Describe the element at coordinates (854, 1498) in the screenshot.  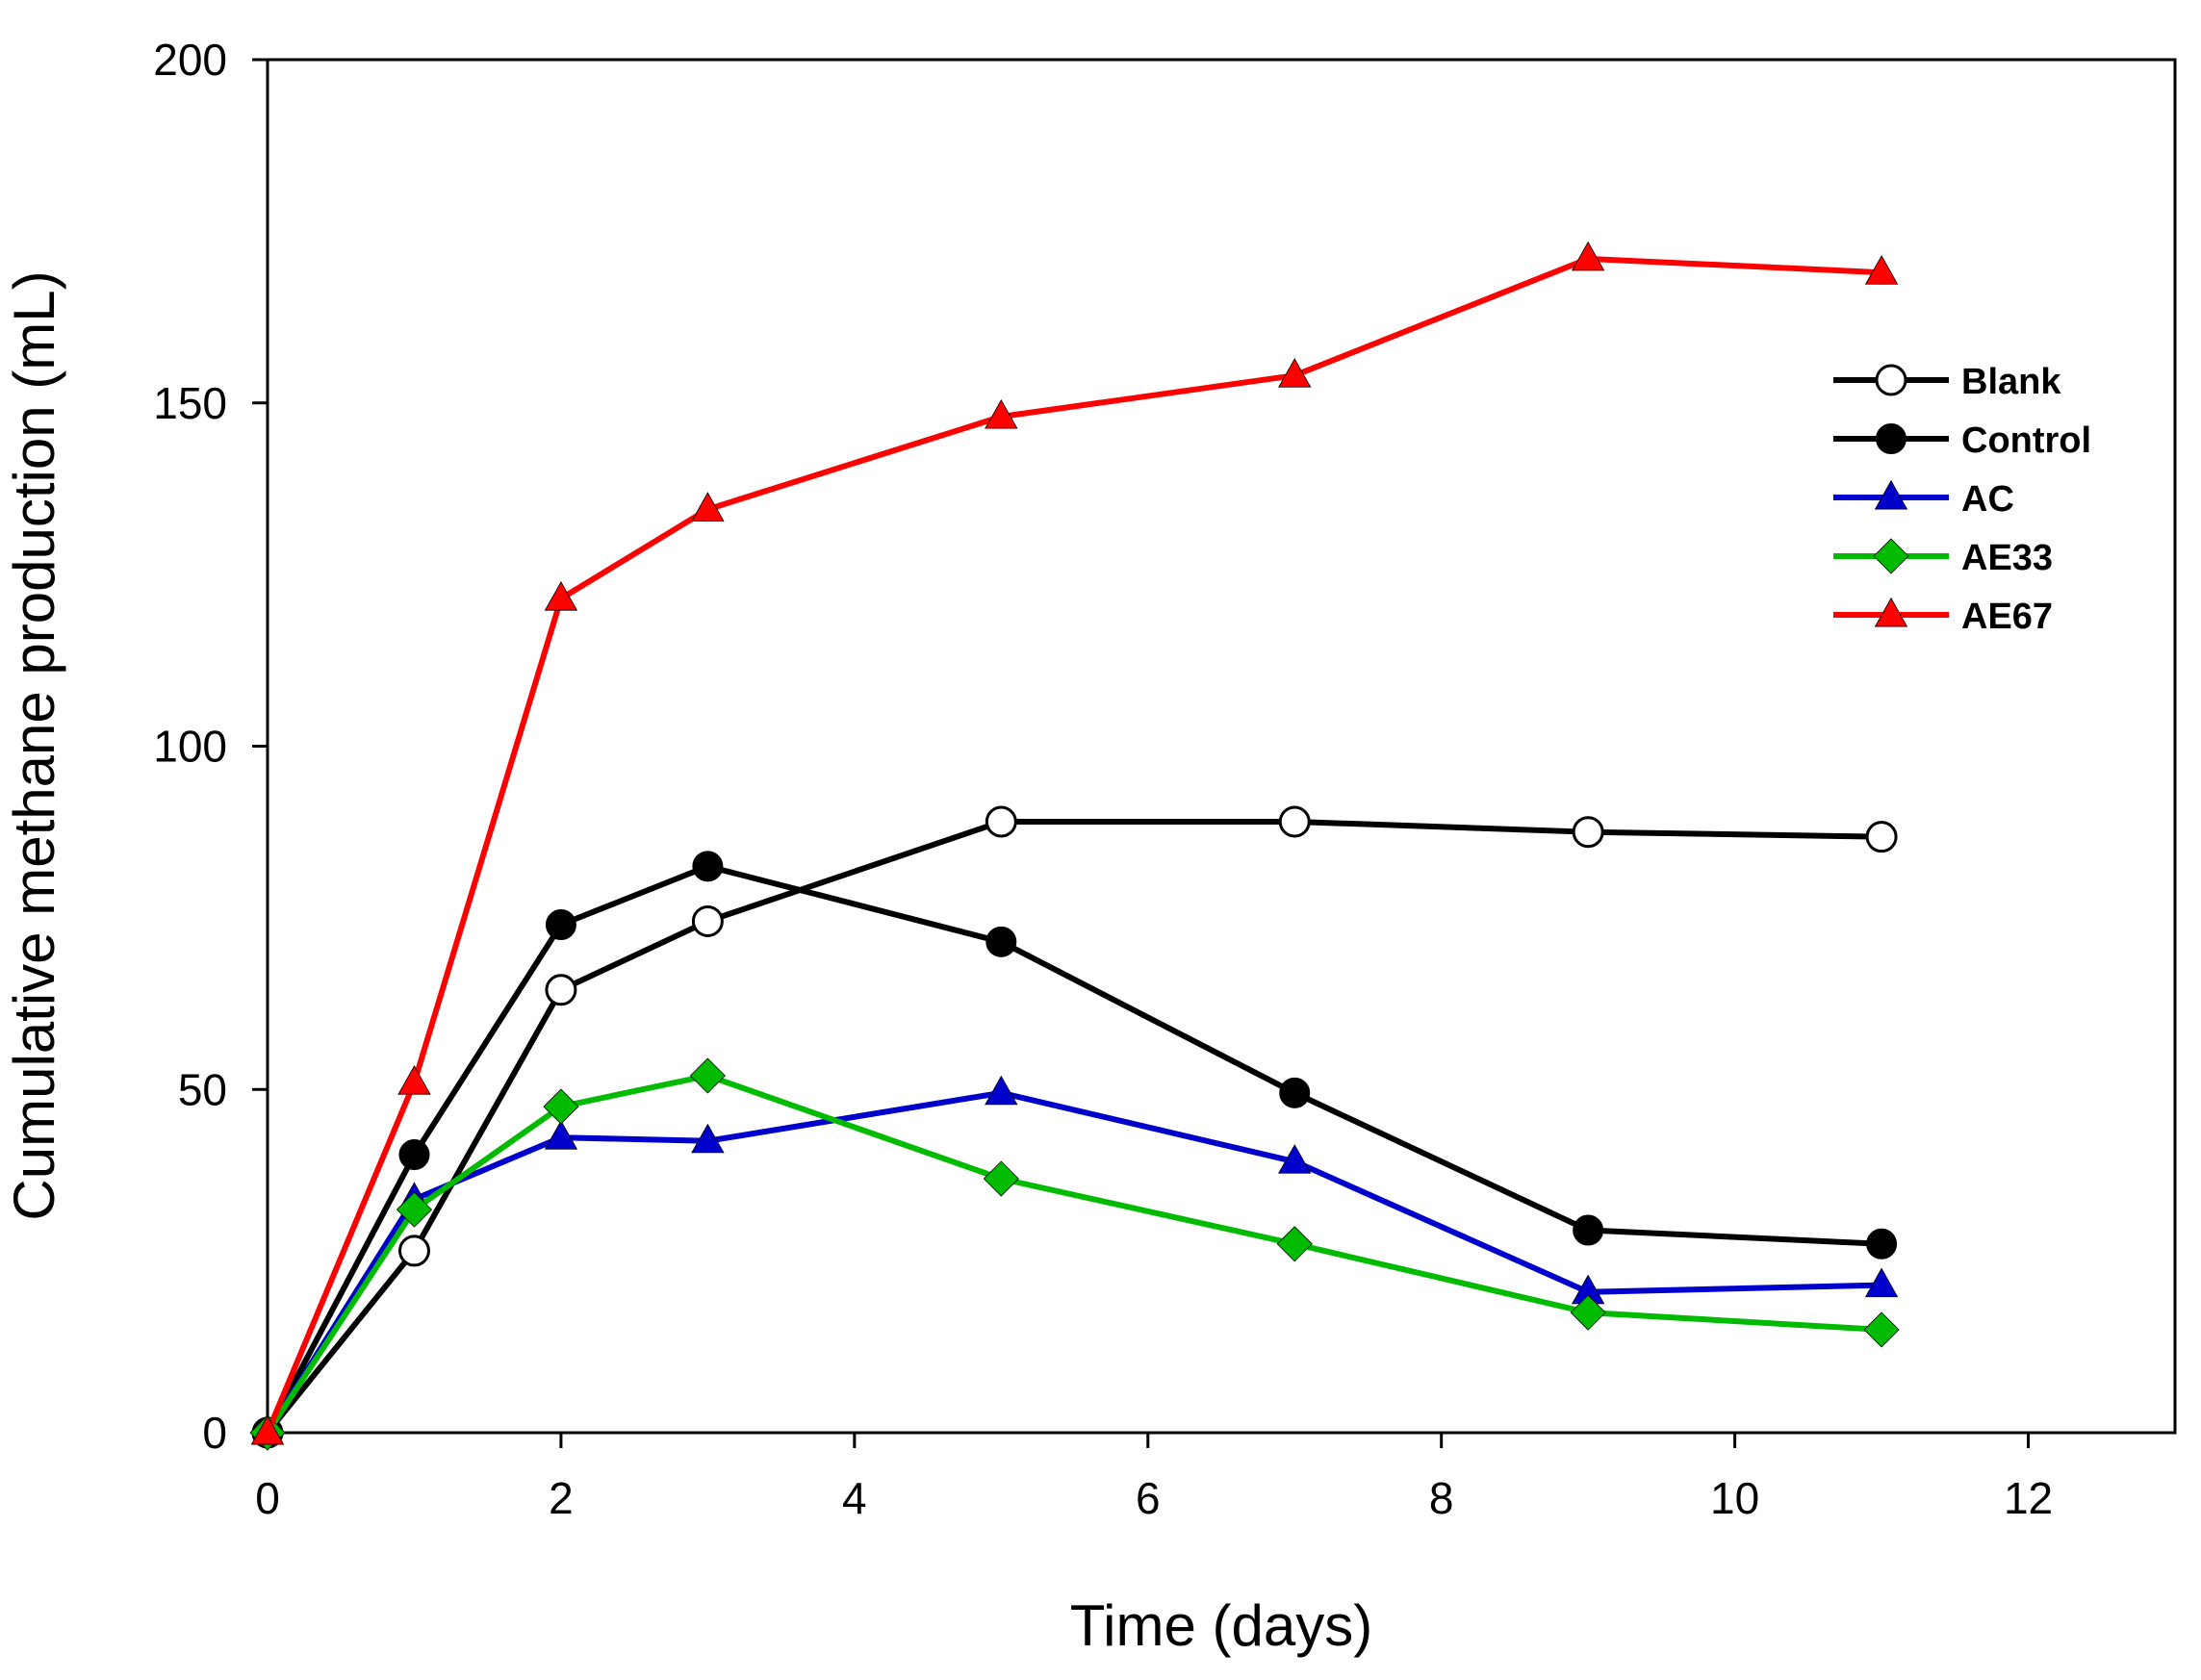
I see `x-tick-label: 4` at that location.